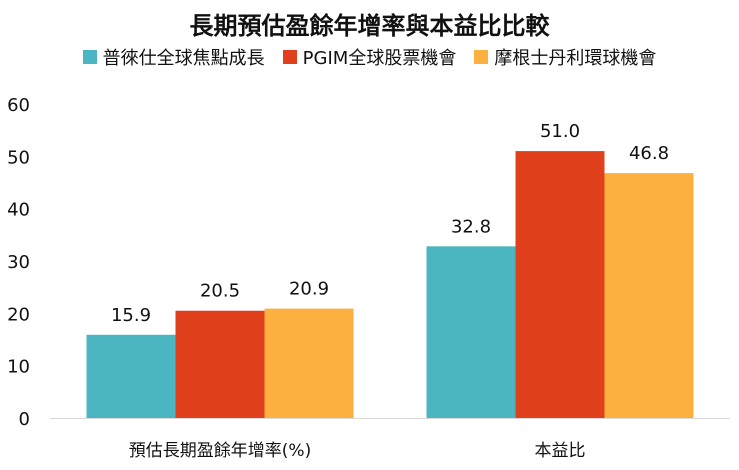  I want to click on category-label: 預估長期盈餘年增率(%), so click(220, 451).